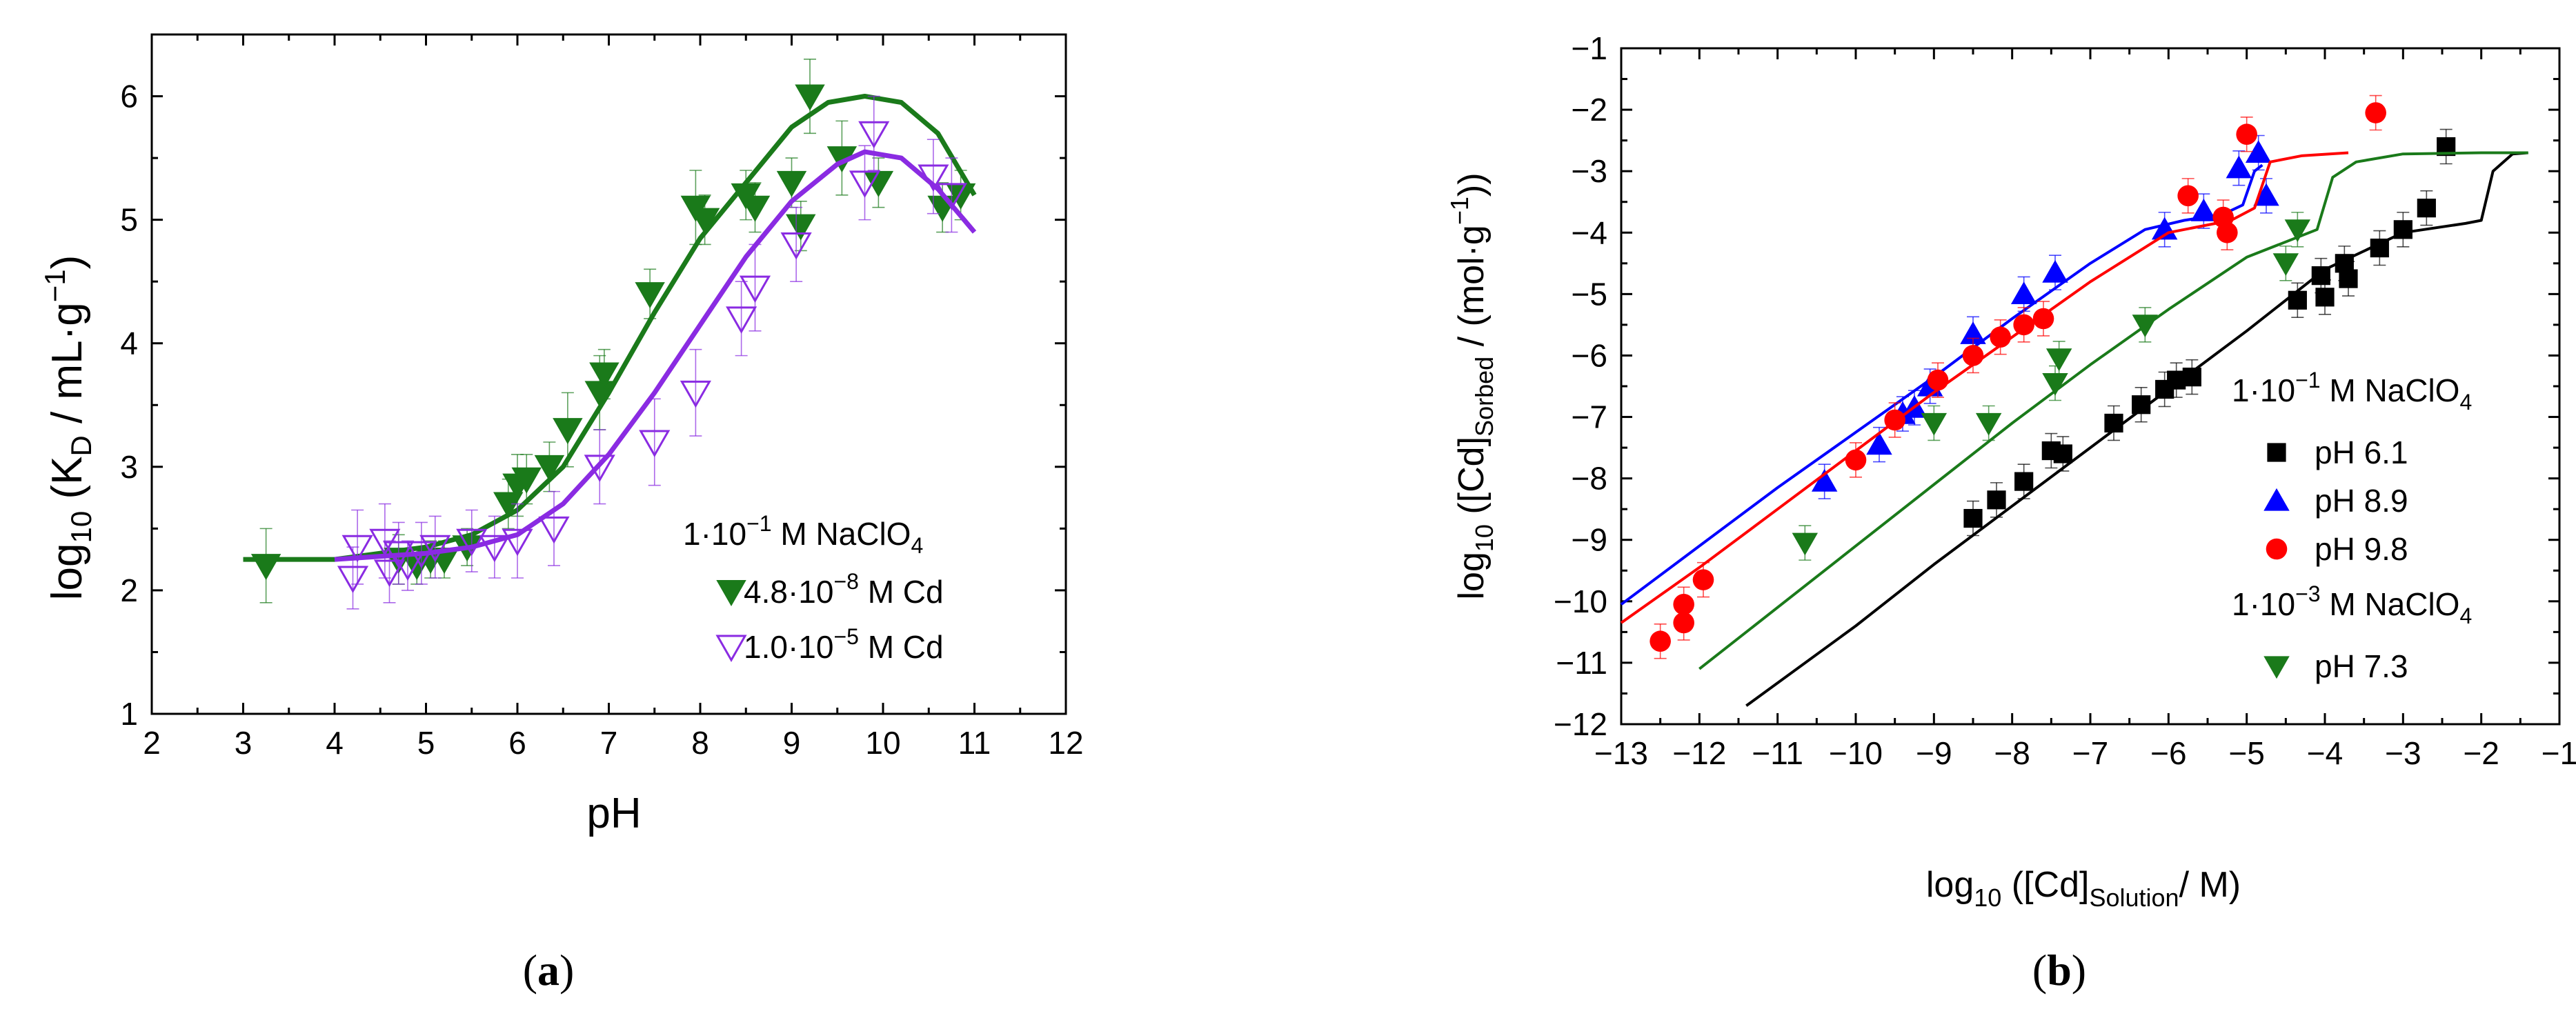  What do you see at coordinates (2361, 549) in the screenshot?
I see `panel-b-legend-label-ph98: pH 9.8` at bounding box center [2361, 549].